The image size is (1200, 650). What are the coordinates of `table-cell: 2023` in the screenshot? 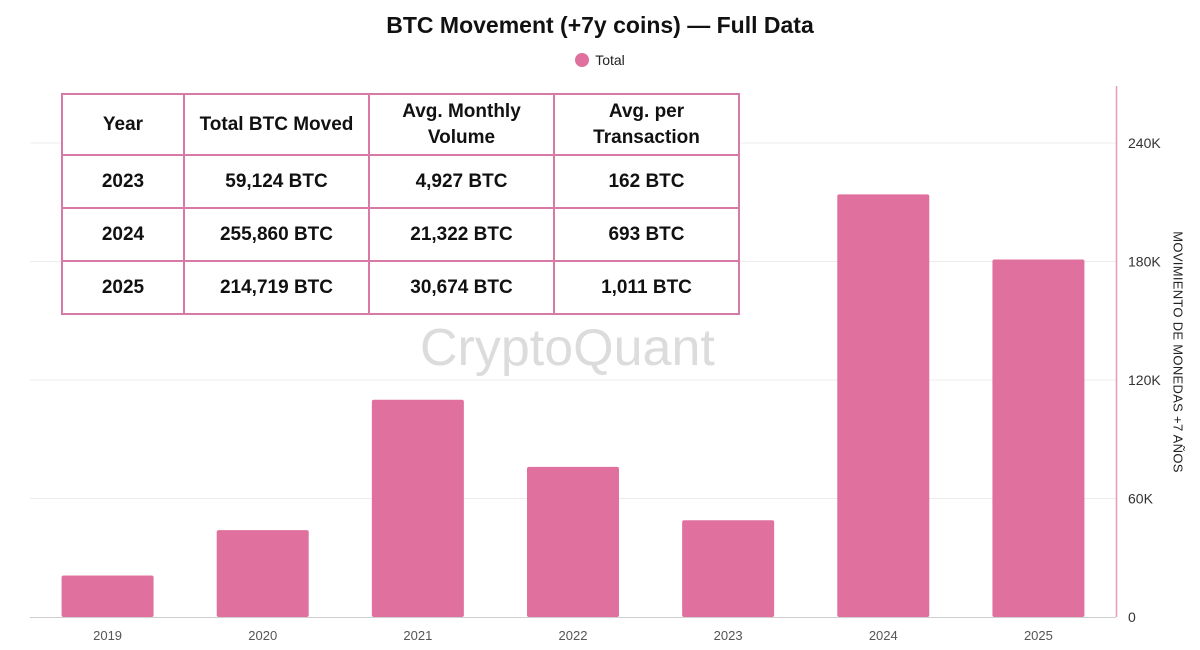 It's located at (123, 181).